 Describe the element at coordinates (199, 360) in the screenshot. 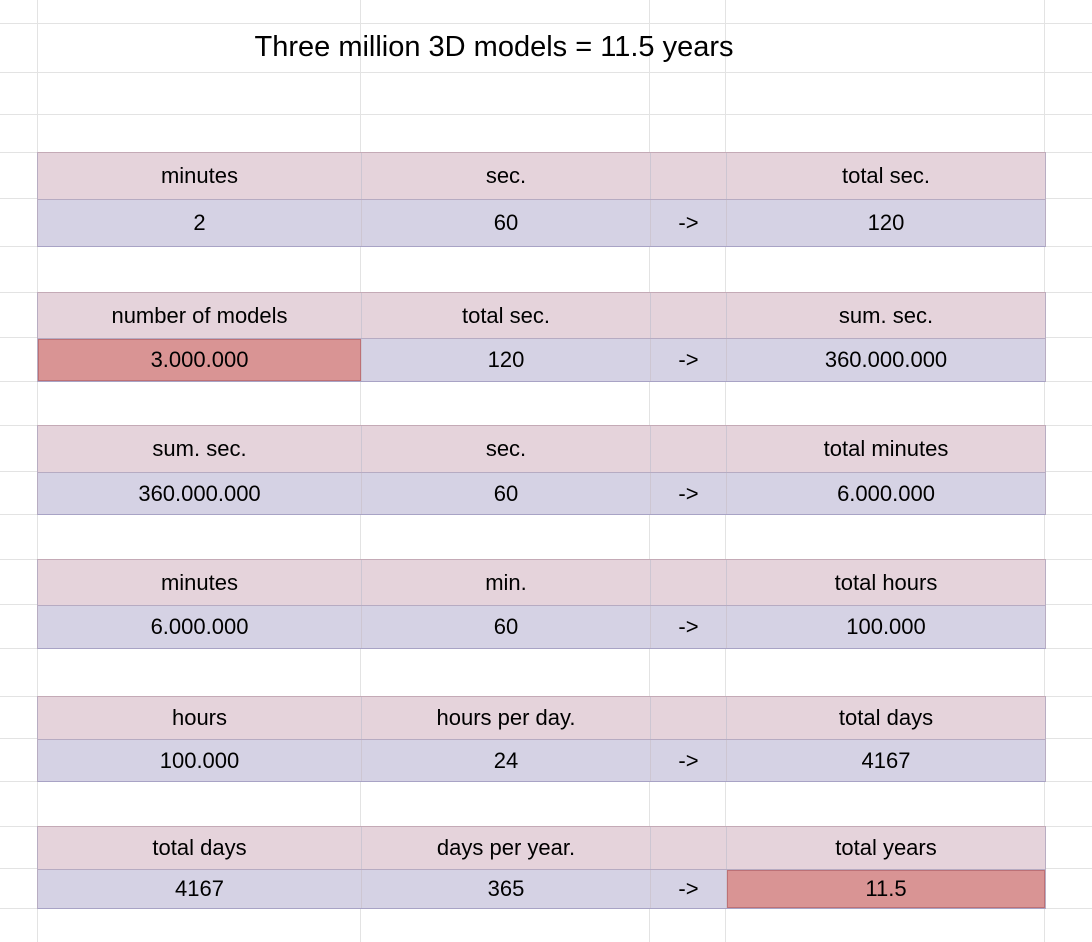

I see `highlight-cell: 3.000.000` at that location.